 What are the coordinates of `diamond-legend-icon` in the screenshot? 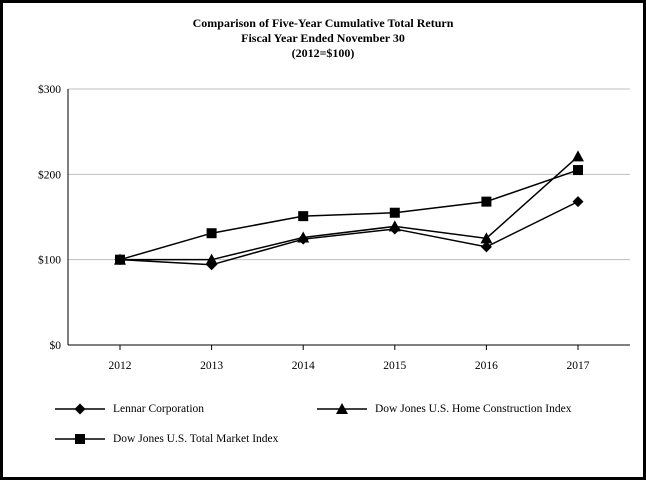 It's located at (80, 409).